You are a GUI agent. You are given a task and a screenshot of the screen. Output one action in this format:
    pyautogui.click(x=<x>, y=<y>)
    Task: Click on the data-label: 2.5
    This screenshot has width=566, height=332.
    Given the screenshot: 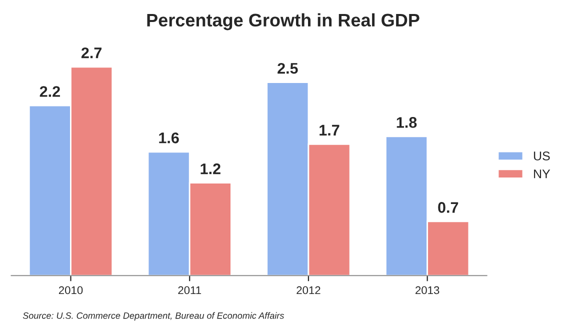 What is the action you would take?
    pyautogui.click(x=288, y=68)
    